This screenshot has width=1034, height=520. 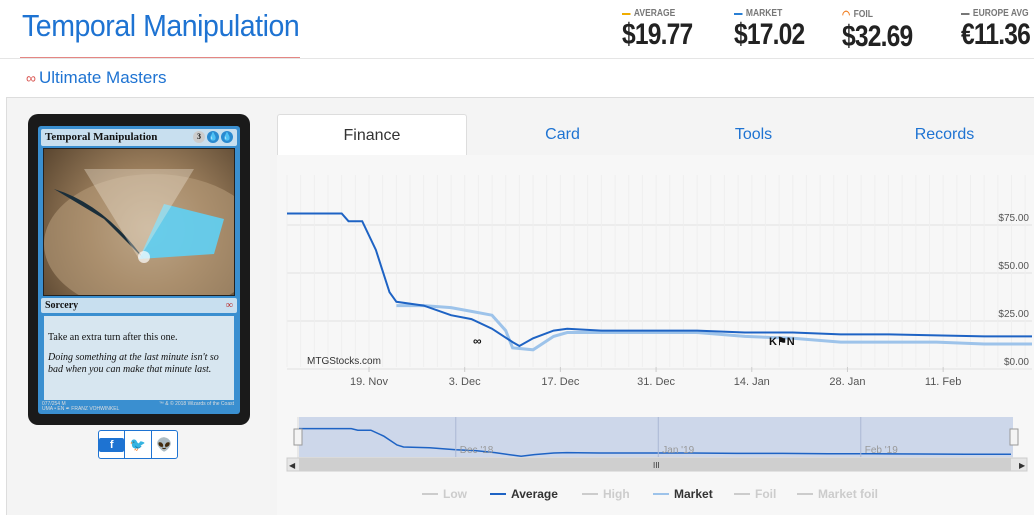 I want to click on card-collector-number: 077/254 M, so click(x=54, y=404).